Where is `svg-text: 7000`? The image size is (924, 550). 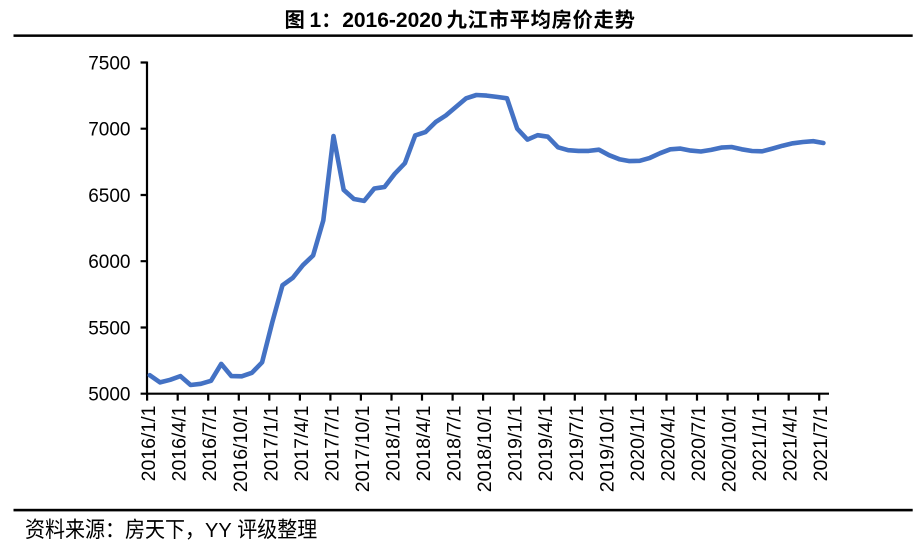
svg-text: 7000 is located at coordinates (109, 130).